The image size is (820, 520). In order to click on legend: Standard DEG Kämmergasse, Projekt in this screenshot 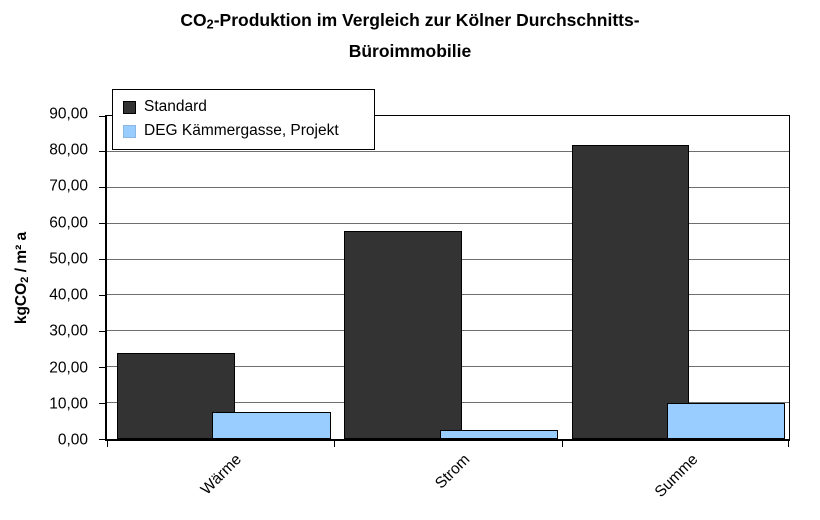, I will do `click(243, 119)`.